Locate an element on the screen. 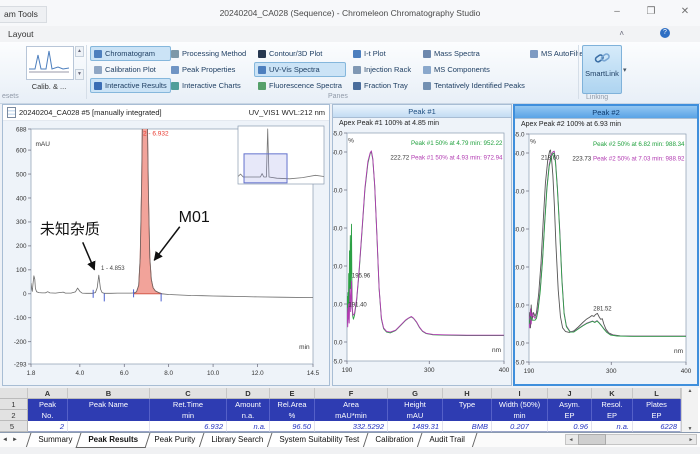 The image size is (700, 454). ribbon-button: Calibration Plot is located at coordinates (130, 69).